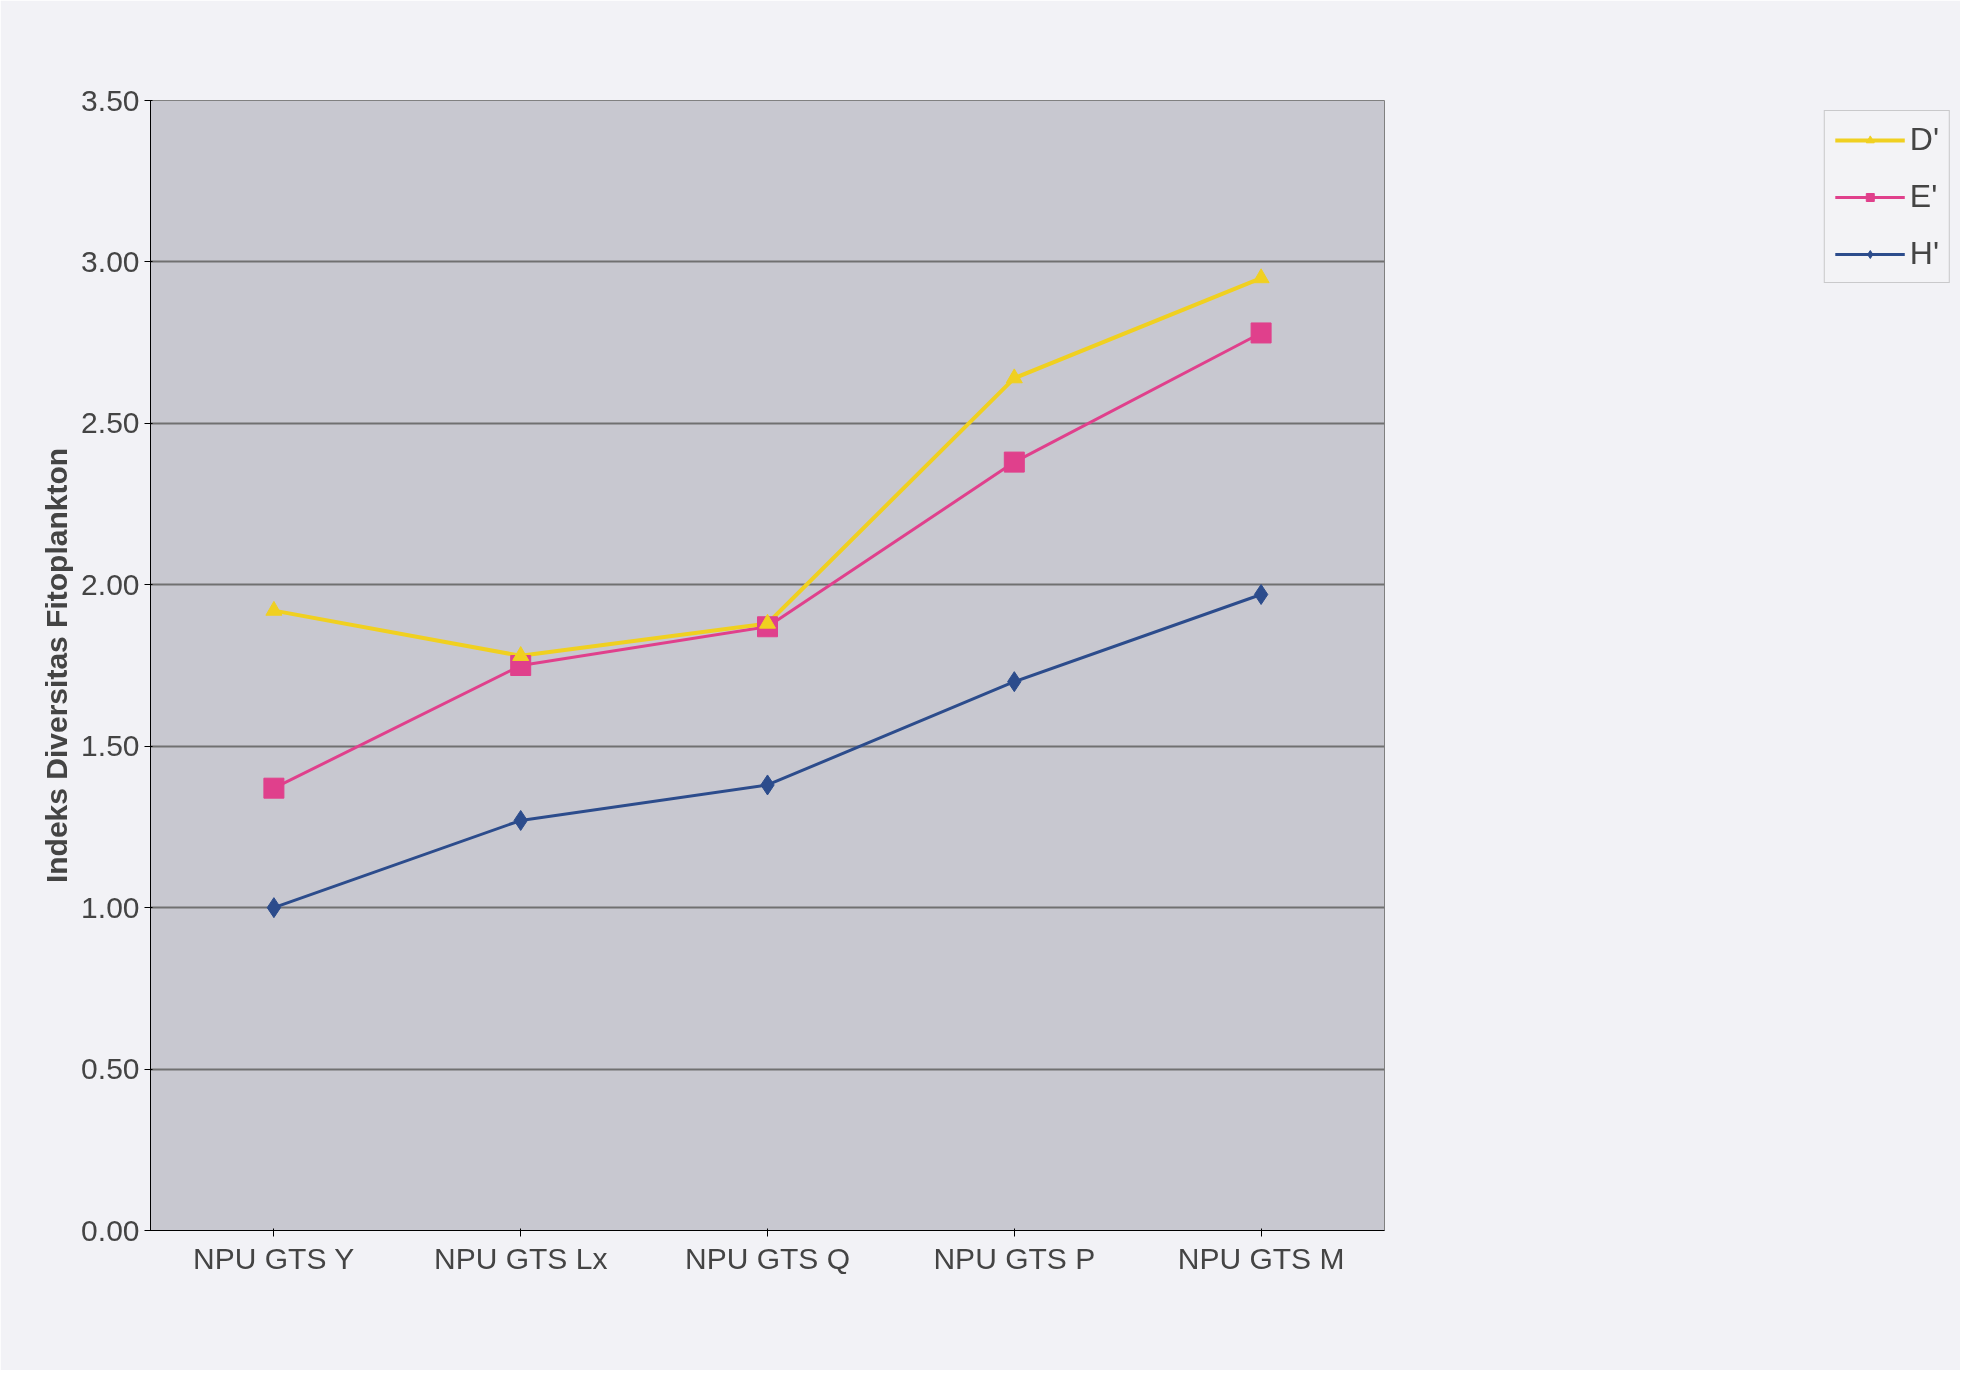 This screenshot has height=1398, width=1984. Describe the element at coordinates (110, 584) in the screenshot. I see `y-tick-label: 2.00` at that location.